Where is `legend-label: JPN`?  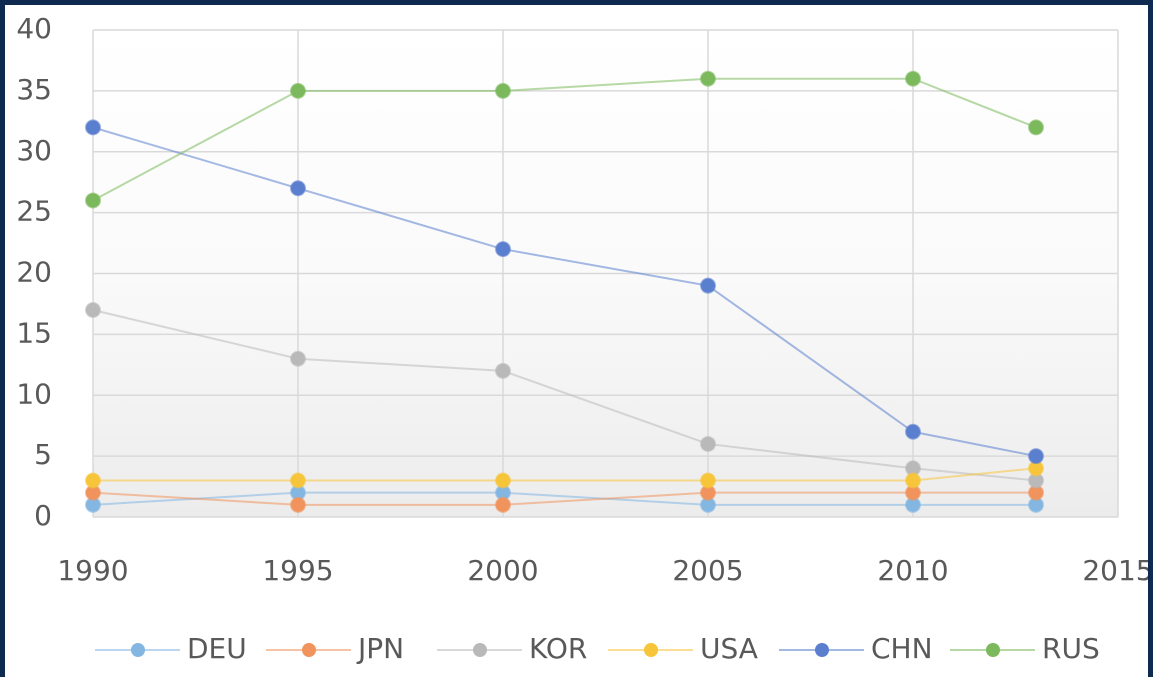 legend-label: JPN is located at coordinates (380, 648).